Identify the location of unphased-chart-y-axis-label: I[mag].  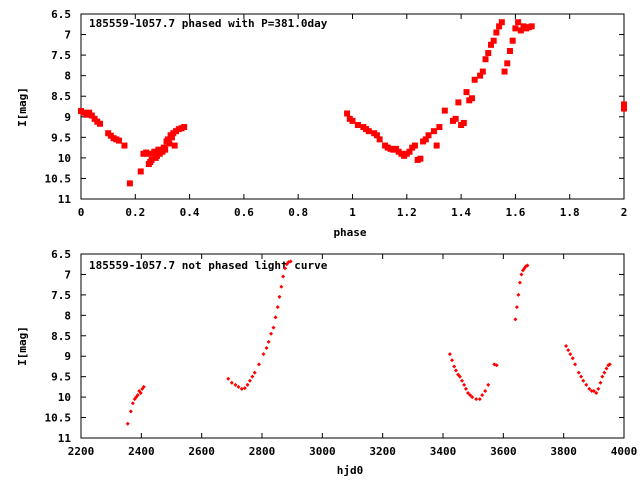
(22, 346).